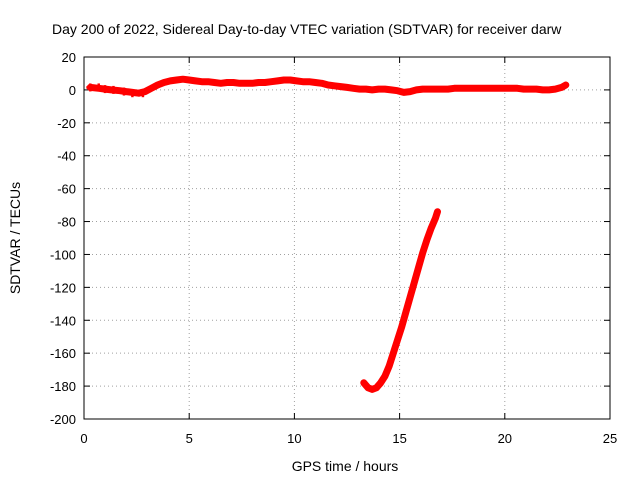 This screenshot has height=480, width=640. What do you see at coordinates (72, 90) in the screenshot?
I see `y-tick-label: 0` at bounding box center [72, 90].